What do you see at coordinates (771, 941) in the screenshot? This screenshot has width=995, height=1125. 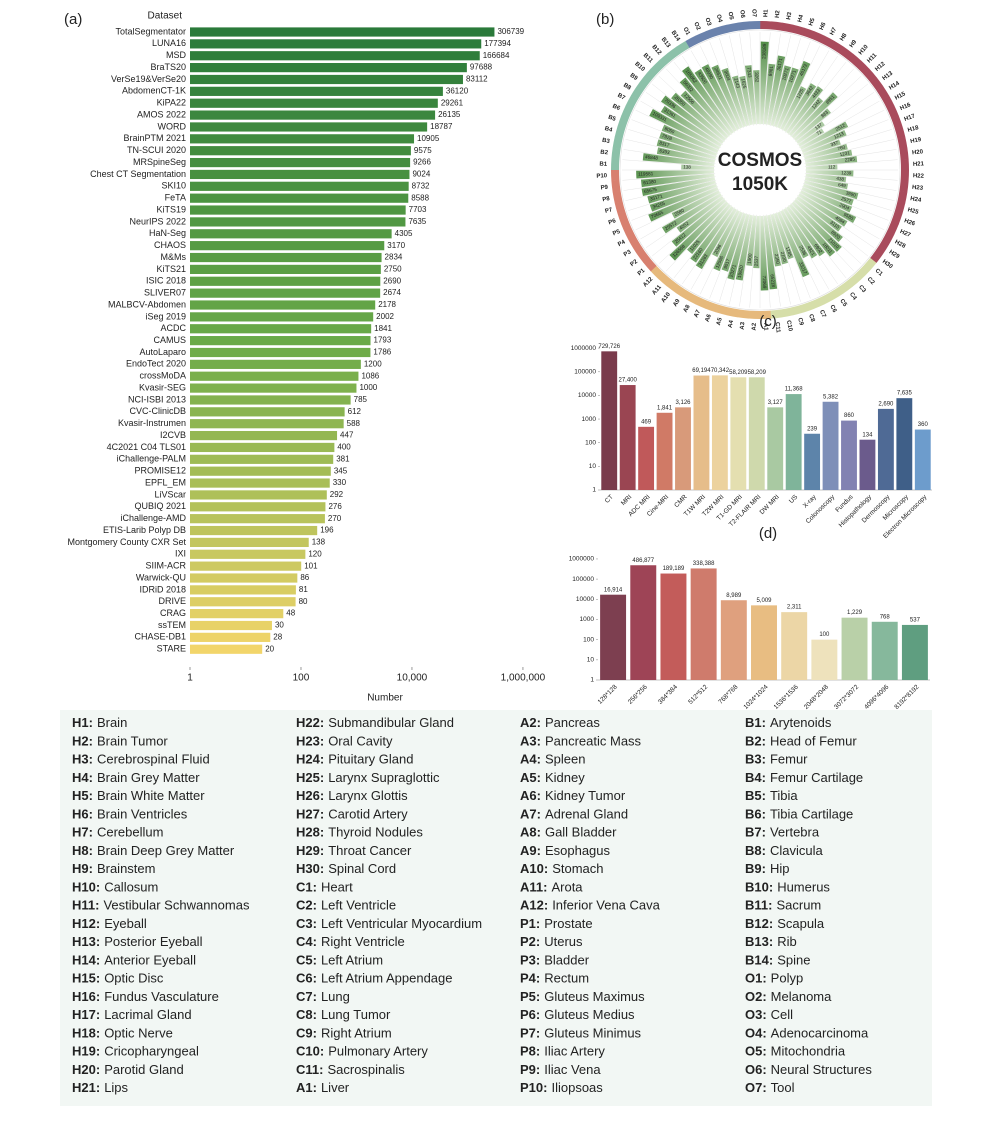 I see `legend-entry: B13: Rib` at bounding box center [771, 941].